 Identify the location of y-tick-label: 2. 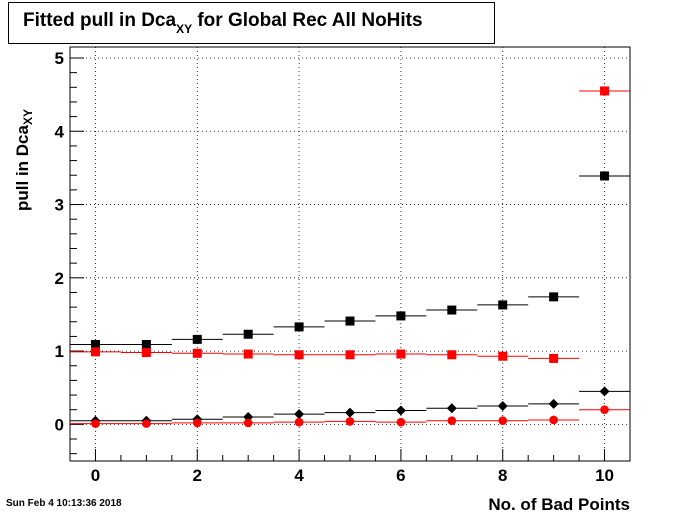
(59, 278).